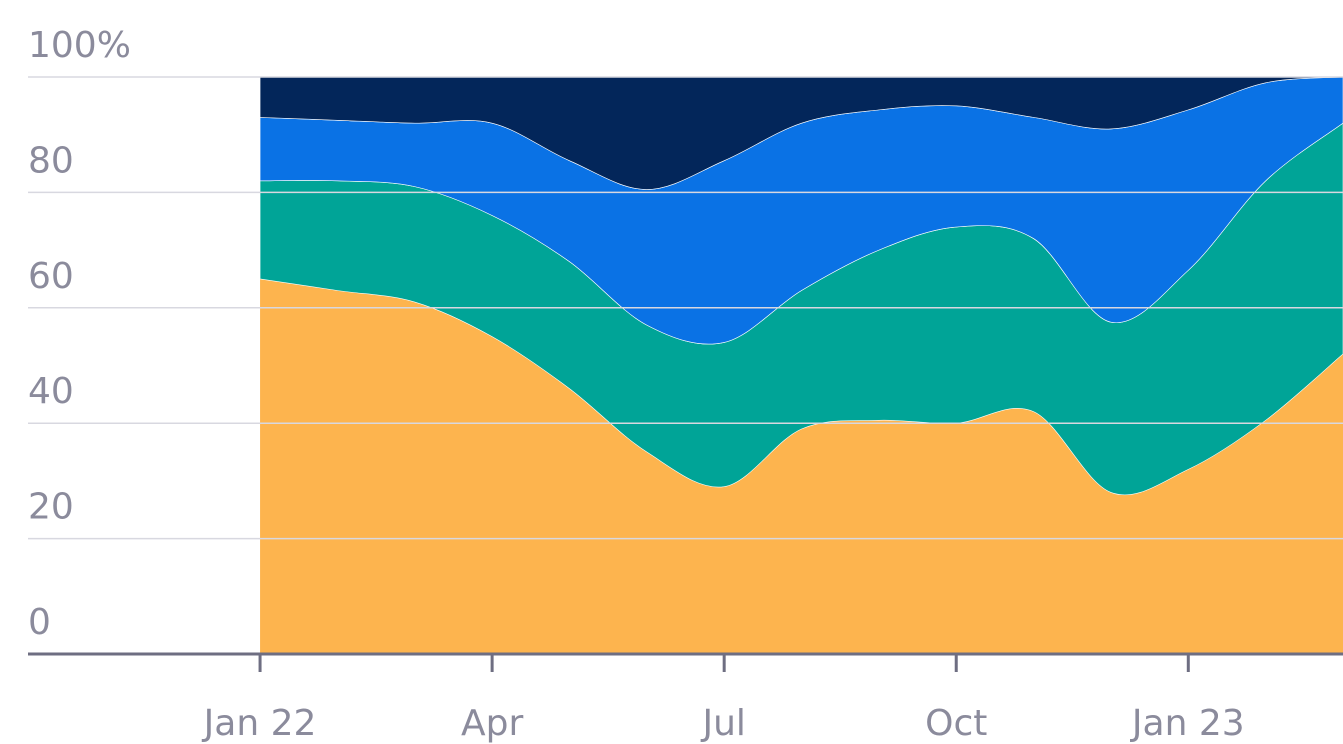 Image resolution: width=1343 pixels, height=744 pixels. Describe the element at coordinates (51, 391) in the screenshot. I see `y-tick-label: 40` at that location.